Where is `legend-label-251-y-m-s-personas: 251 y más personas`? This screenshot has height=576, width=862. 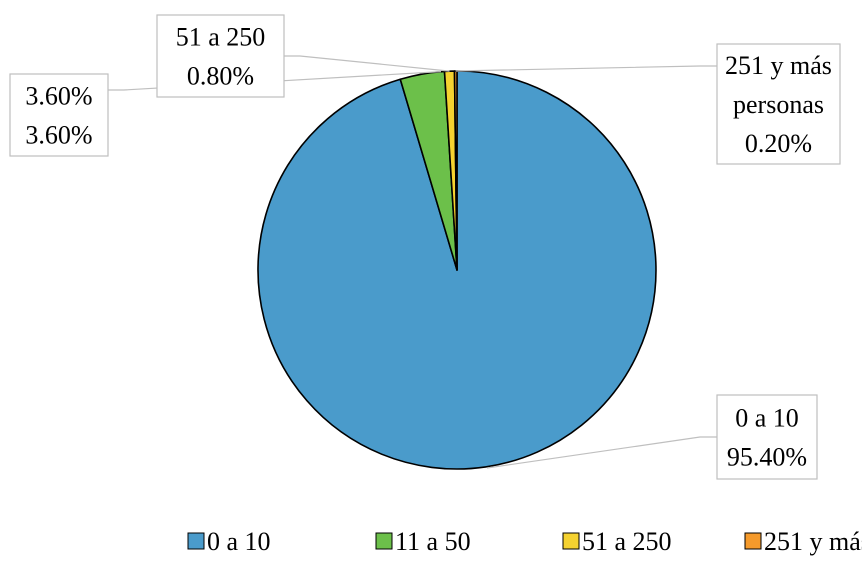
legend-label-251-y-m-s-personas: 251 y más personas is located at coordinates (813, 541).